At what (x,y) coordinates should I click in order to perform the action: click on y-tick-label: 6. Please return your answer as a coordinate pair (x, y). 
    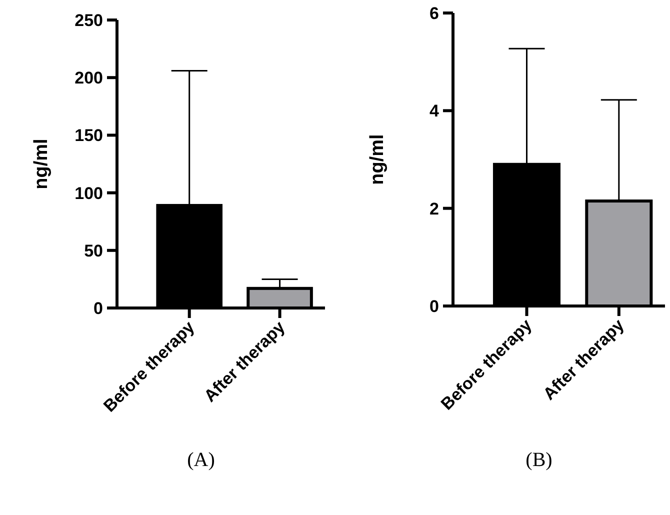
    Looking at the image, I should click on (434, 13).